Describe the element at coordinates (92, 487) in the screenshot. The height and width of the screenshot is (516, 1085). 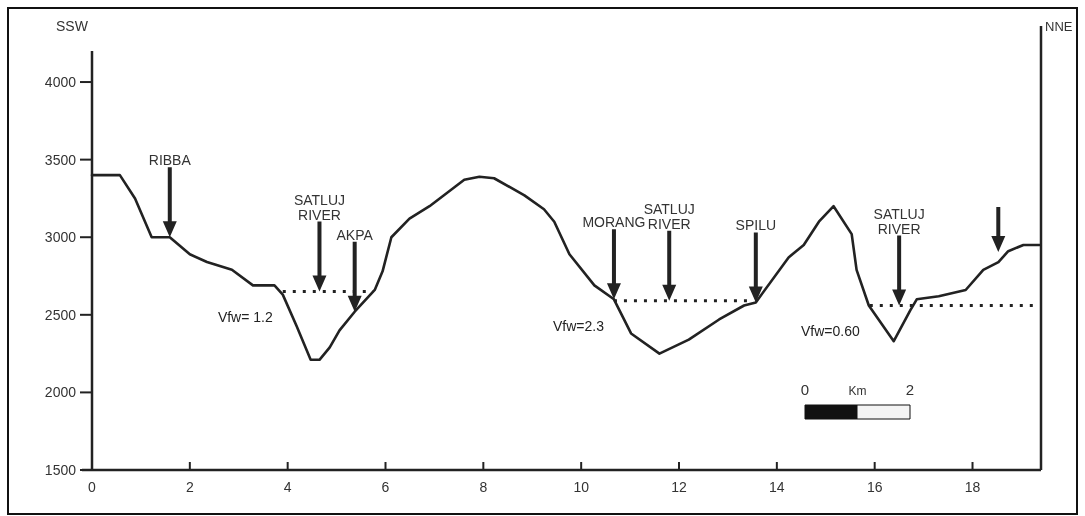
I see `x-tick-label: 0` at that location.